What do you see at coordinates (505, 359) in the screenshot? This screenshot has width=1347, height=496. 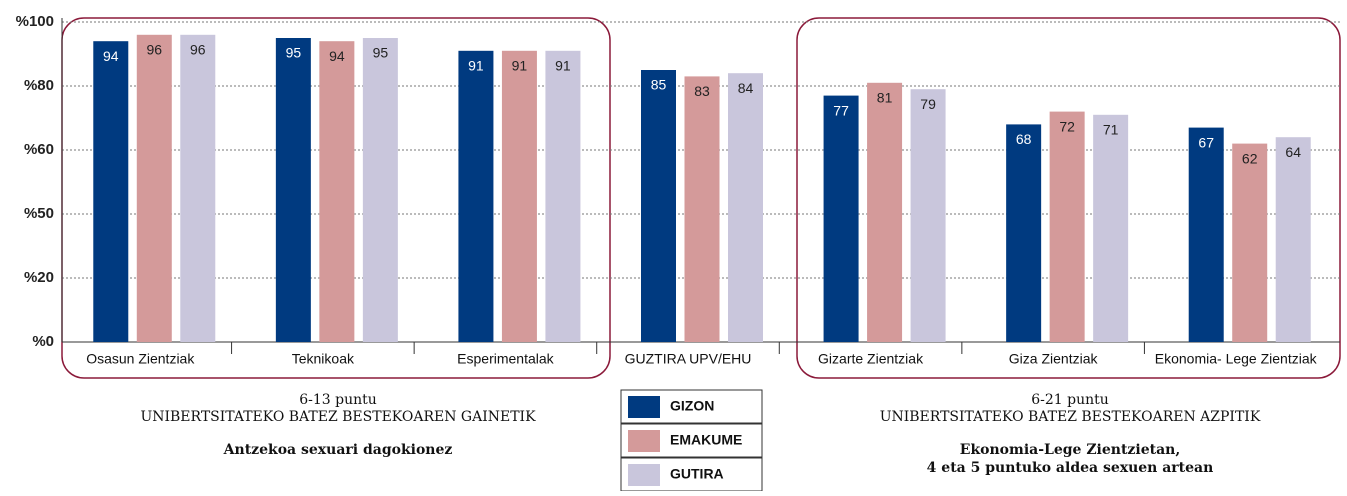 I see `x-tick-label: Esperimentalak` at bounding box center [505, 359].